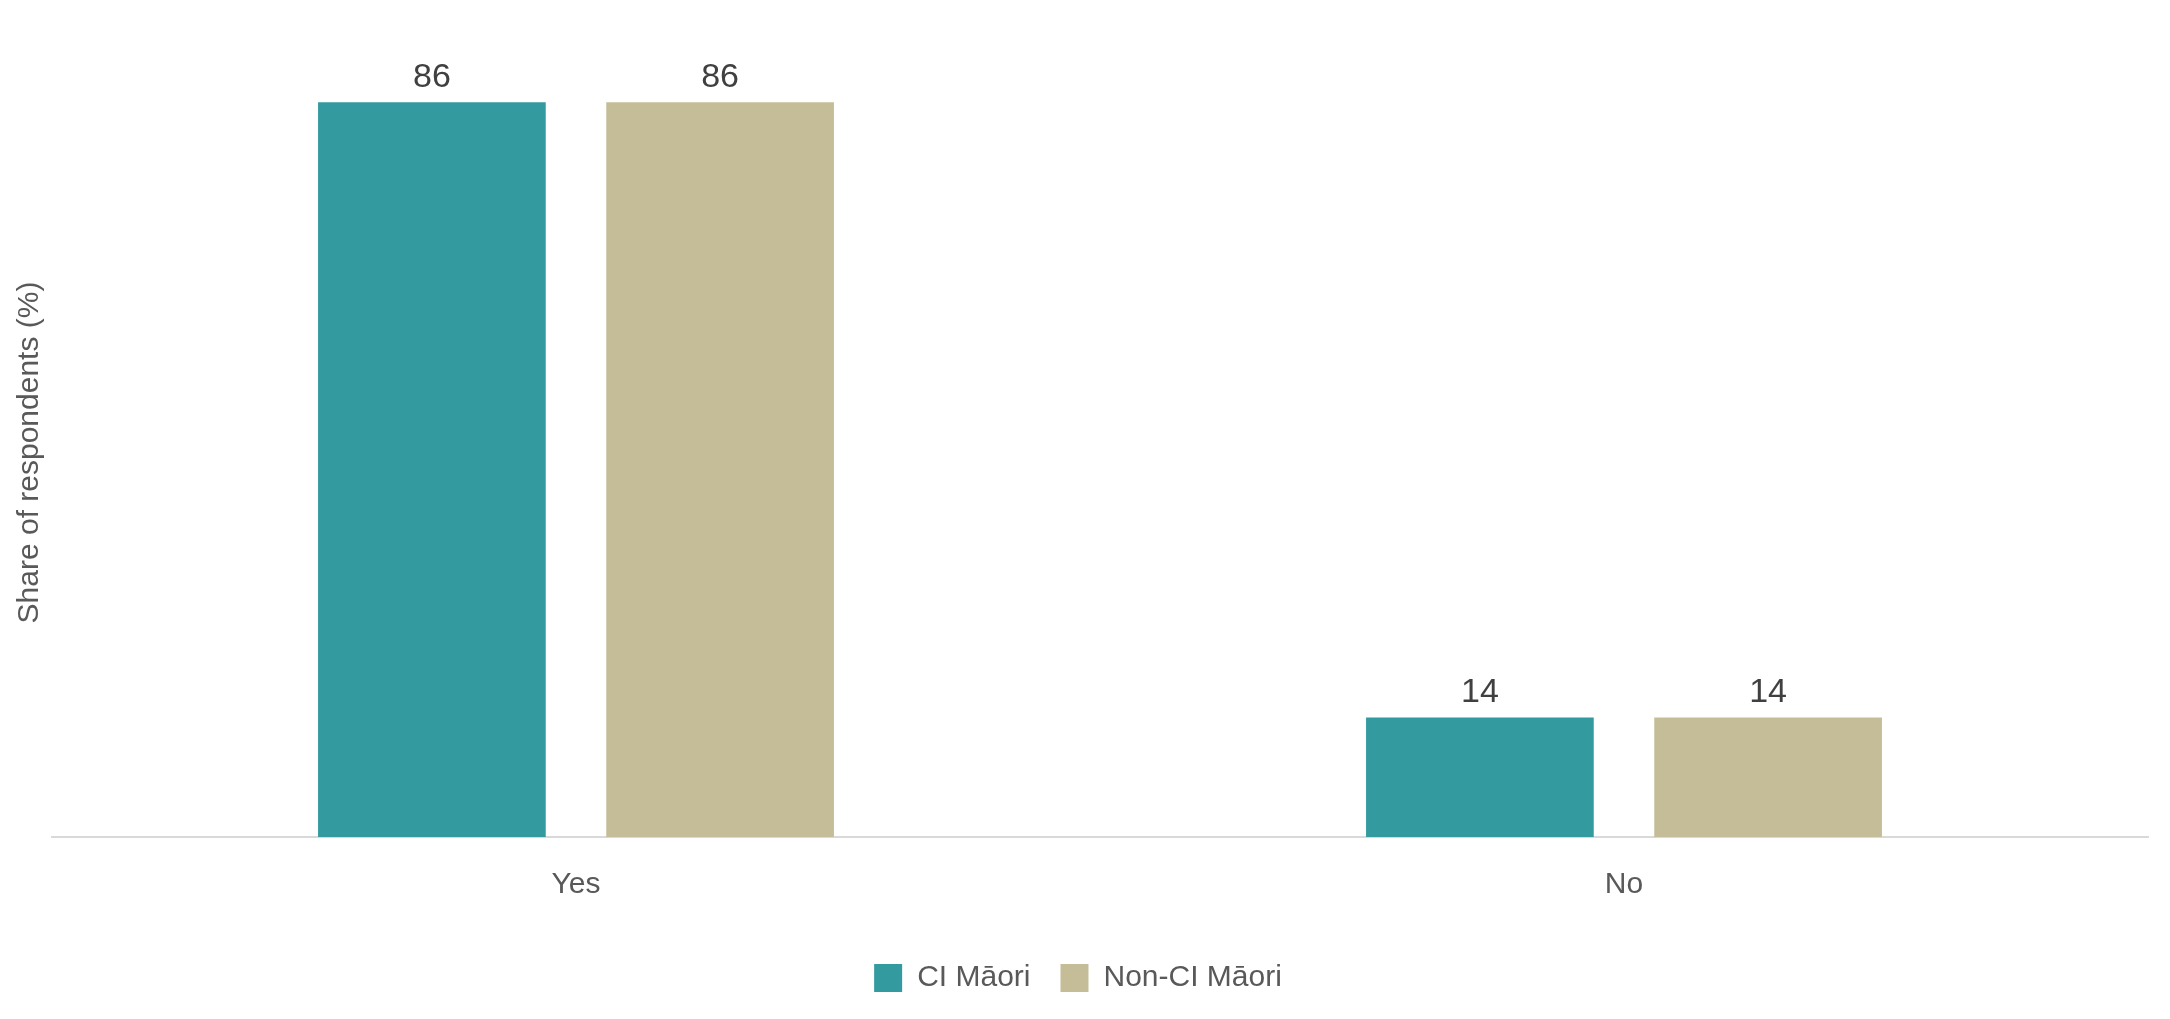 The width and height of the screenshot is (2170, 1019). Describe the element at coordinates (1624, 883) in the screenshot. I see `x-tick-label: No` at that location.